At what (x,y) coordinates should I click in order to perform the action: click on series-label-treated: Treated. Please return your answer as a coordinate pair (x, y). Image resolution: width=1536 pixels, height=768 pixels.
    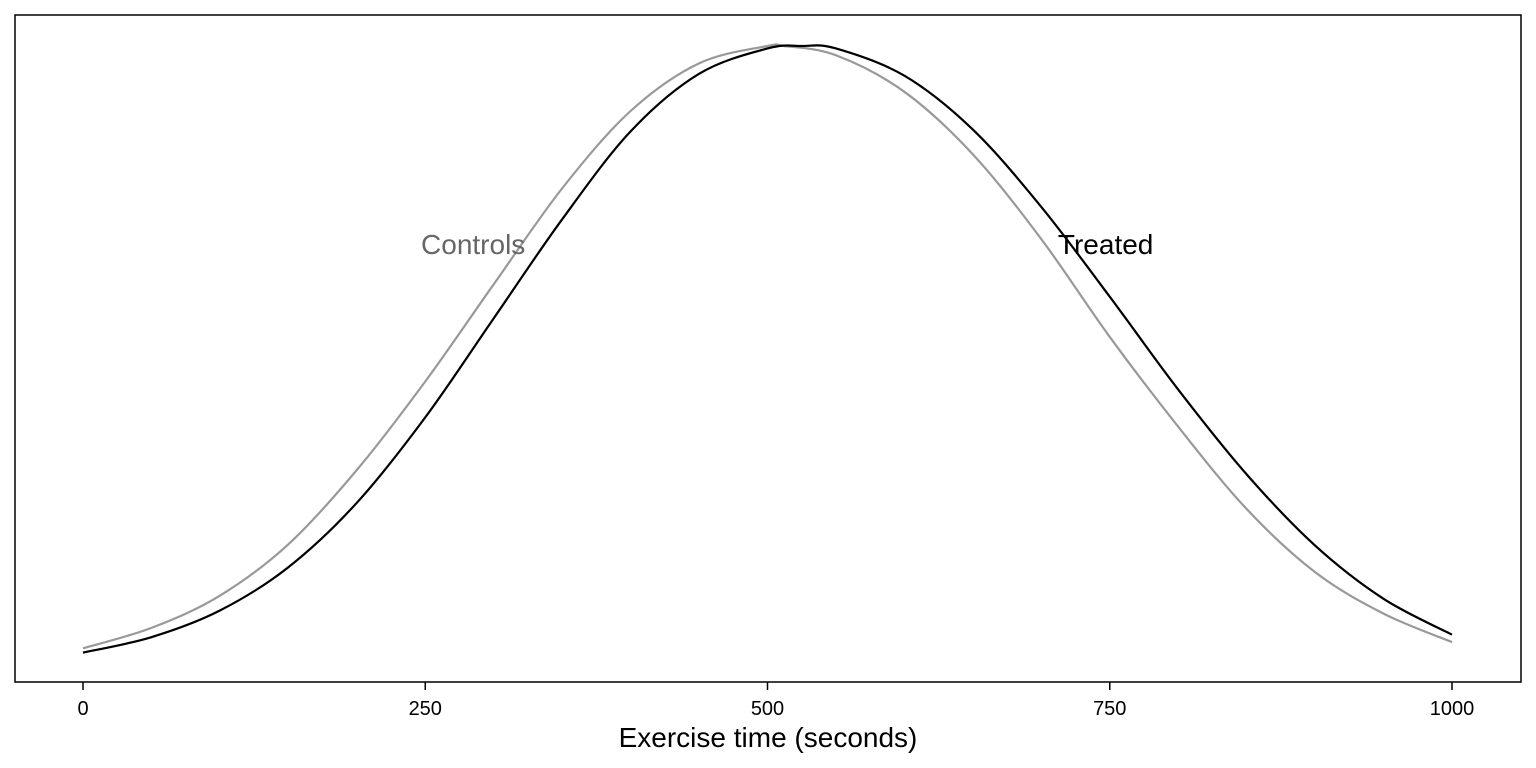
    Looking at the image, I should click on (1105, 244).